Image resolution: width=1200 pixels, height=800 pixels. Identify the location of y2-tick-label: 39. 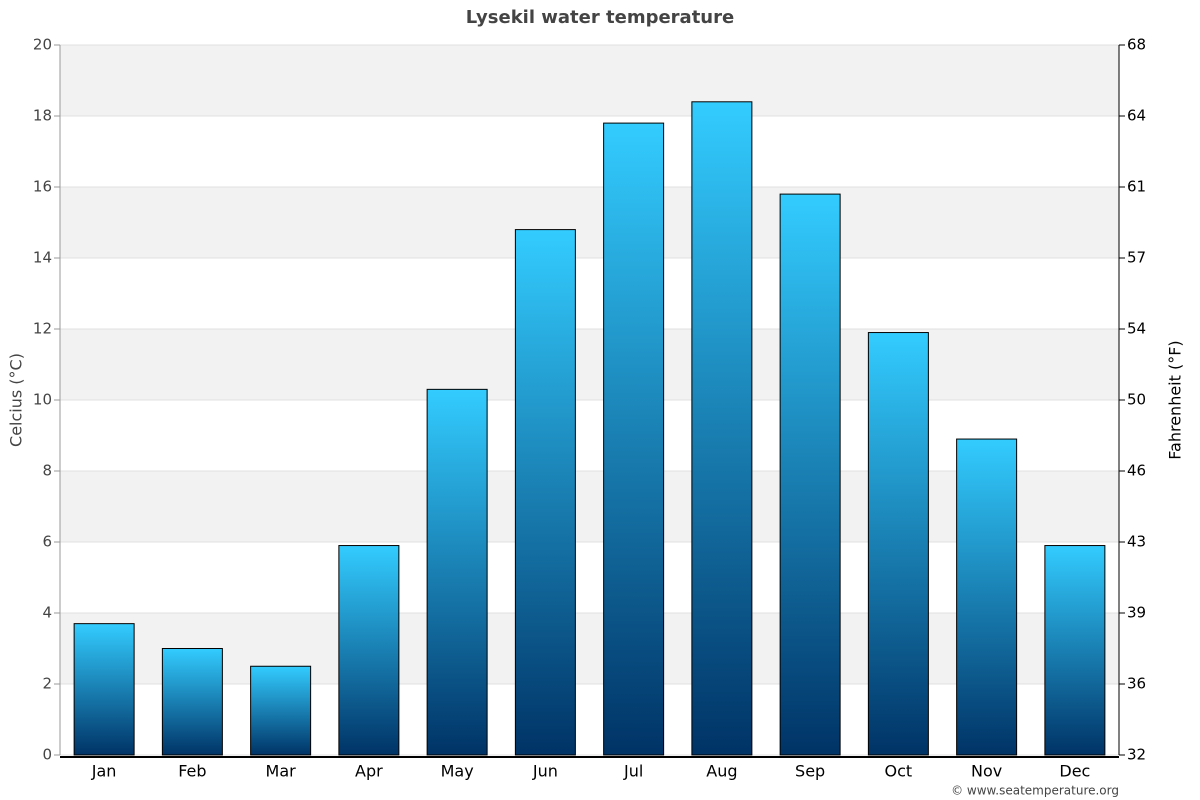
(1136, 613).